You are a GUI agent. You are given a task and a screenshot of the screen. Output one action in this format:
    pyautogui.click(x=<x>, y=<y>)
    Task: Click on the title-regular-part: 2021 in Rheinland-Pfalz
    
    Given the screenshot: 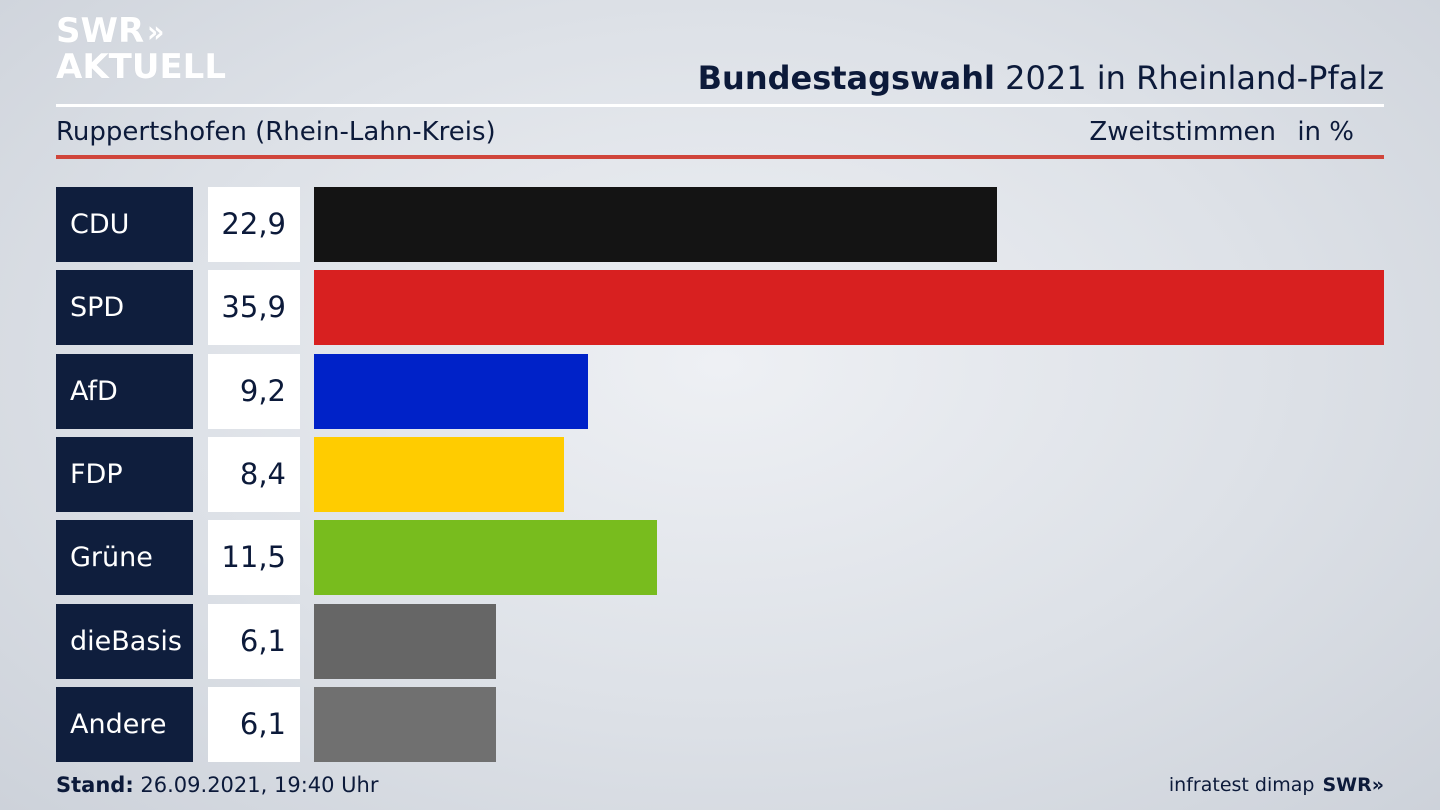 What is the action you would take?
    pyautogui.click(x=1189, y=78)
    